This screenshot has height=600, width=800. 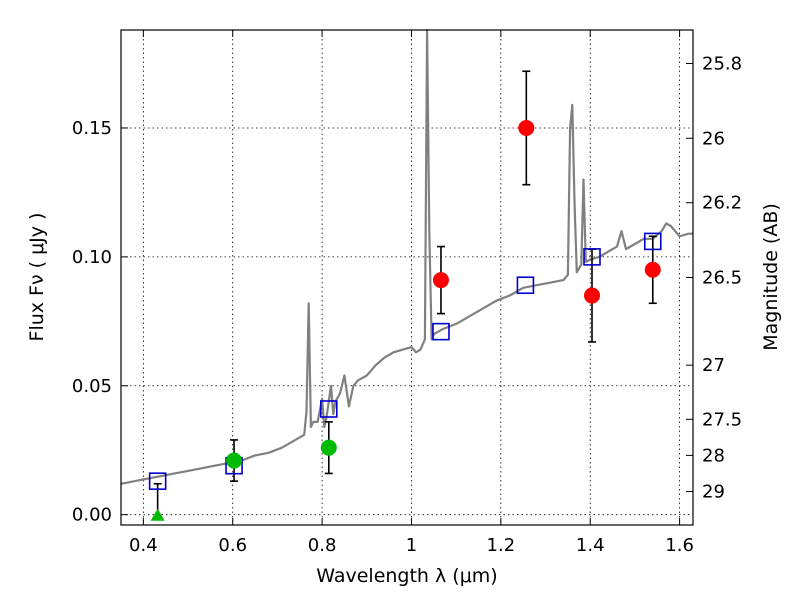 I want to click on x-tick-label: 1, so click(x=411, y=545).